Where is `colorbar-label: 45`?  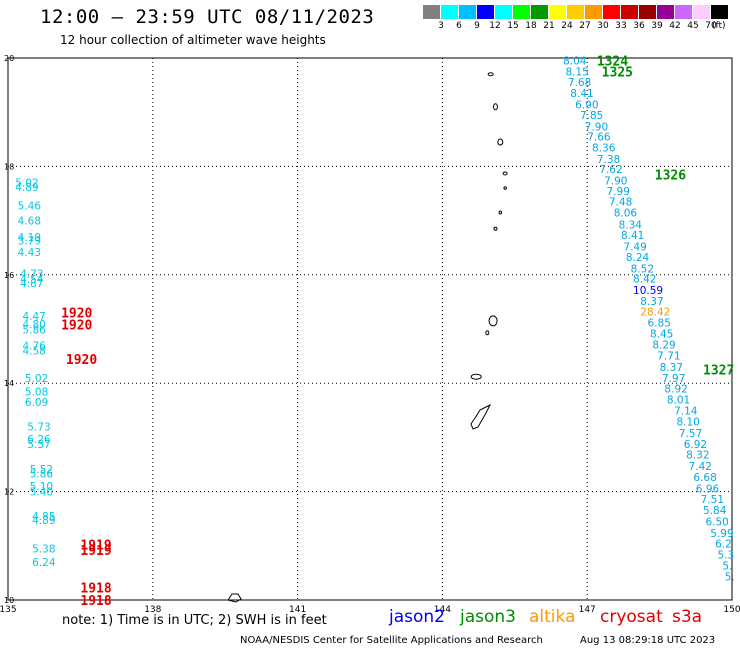 colorbar-label: 45 is located at coordinates (693, 26).